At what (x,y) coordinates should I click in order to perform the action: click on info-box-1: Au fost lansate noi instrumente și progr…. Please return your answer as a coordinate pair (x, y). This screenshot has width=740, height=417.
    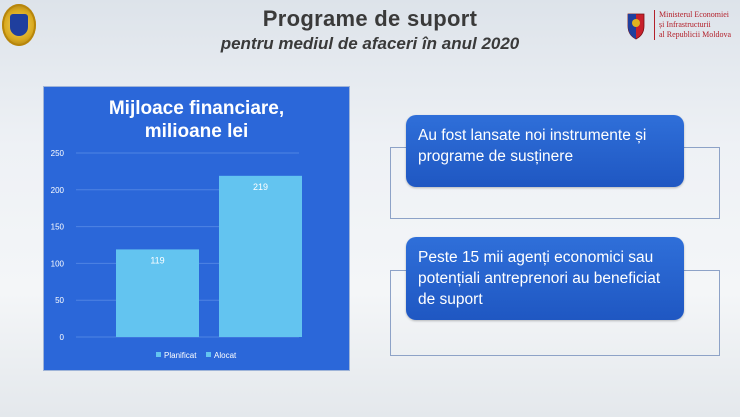
    Looking at the image, I should click on (545, 151).